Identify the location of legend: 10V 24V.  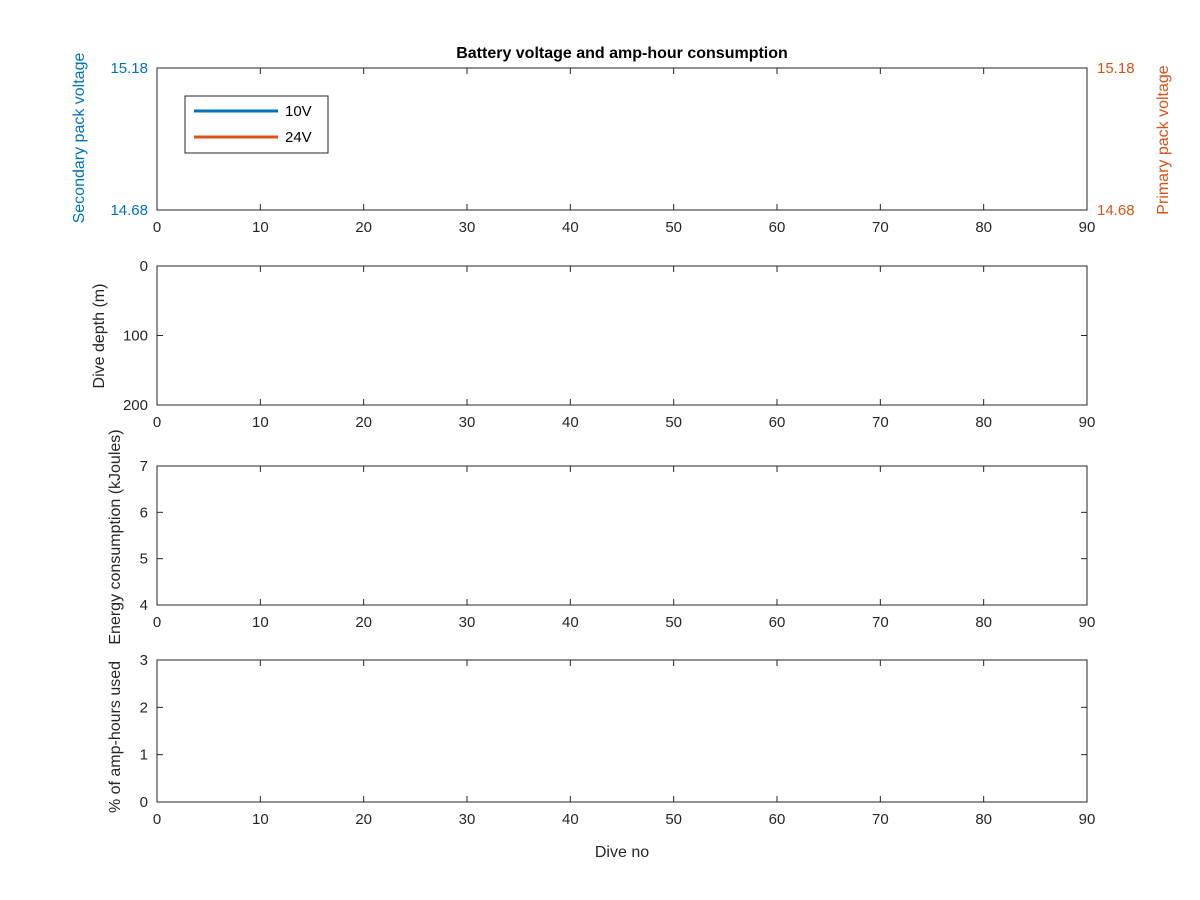
(256, 124).